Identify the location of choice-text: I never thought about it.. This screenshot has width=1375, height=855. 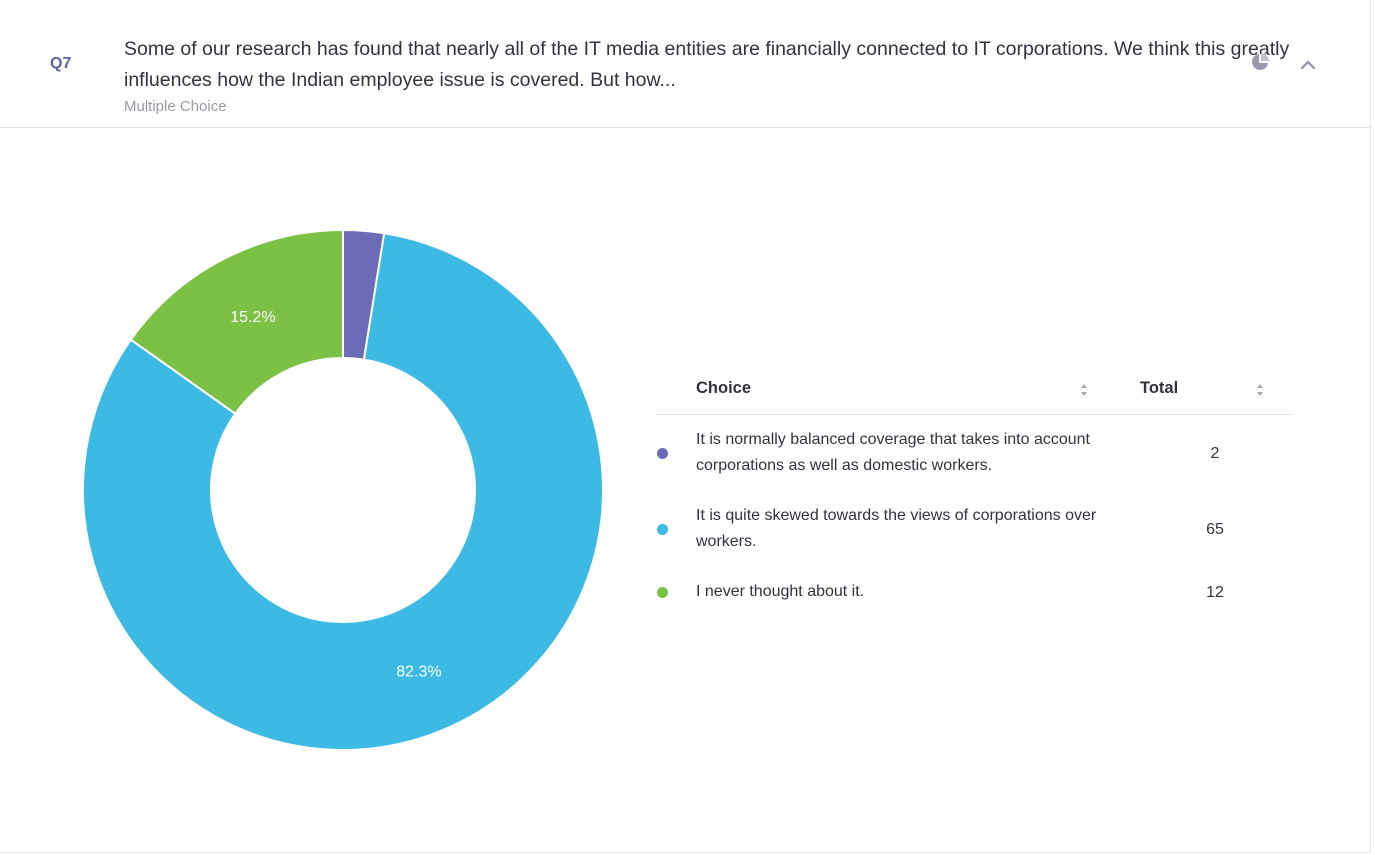
(780, 591).